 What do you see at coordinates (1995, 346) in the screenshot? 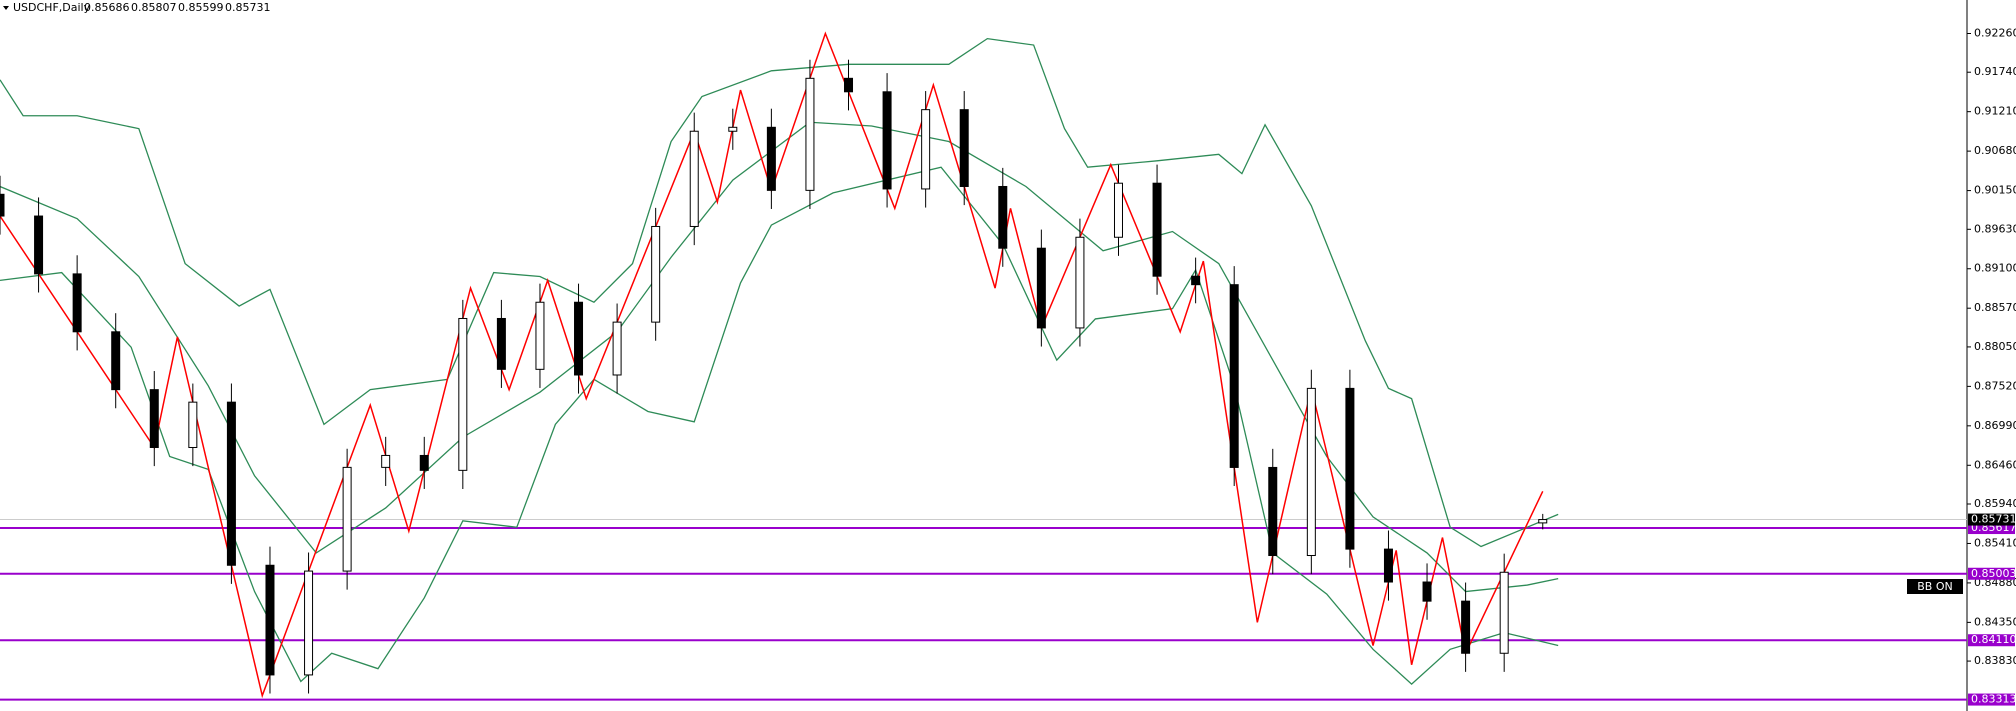
I see `y-tick-label: 0.88050` at bounding box center [1995, 346].